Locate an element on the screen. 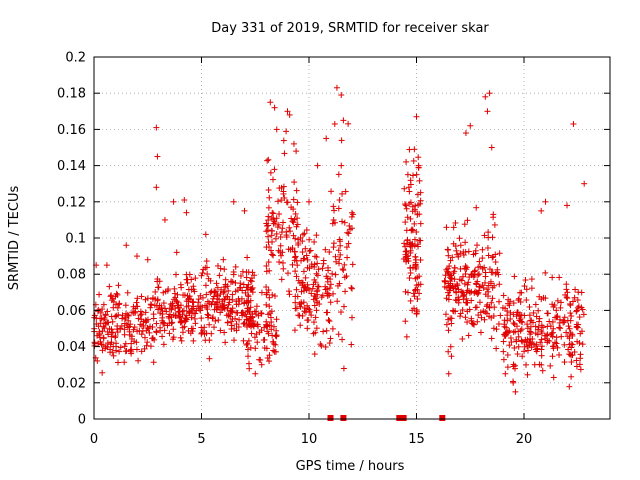 Image resolution: width=640 pixels, height=480 pixels. x-tick-label: 20 is located at coordinates (524, 439).